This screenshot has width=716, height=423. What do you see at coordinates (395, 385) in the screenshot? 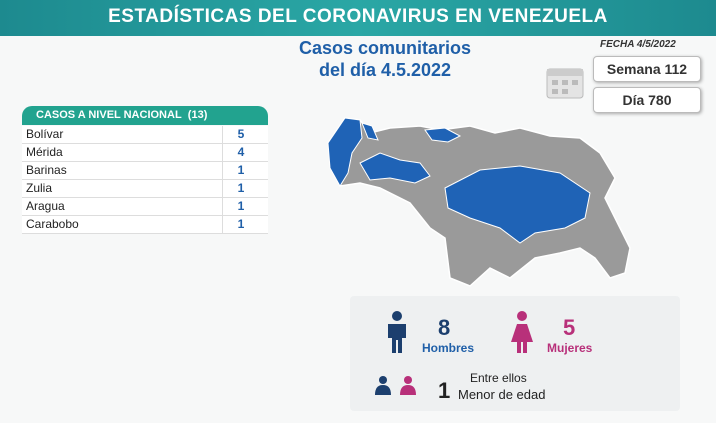
I see `children-icon` at bounding box center [395, 385].